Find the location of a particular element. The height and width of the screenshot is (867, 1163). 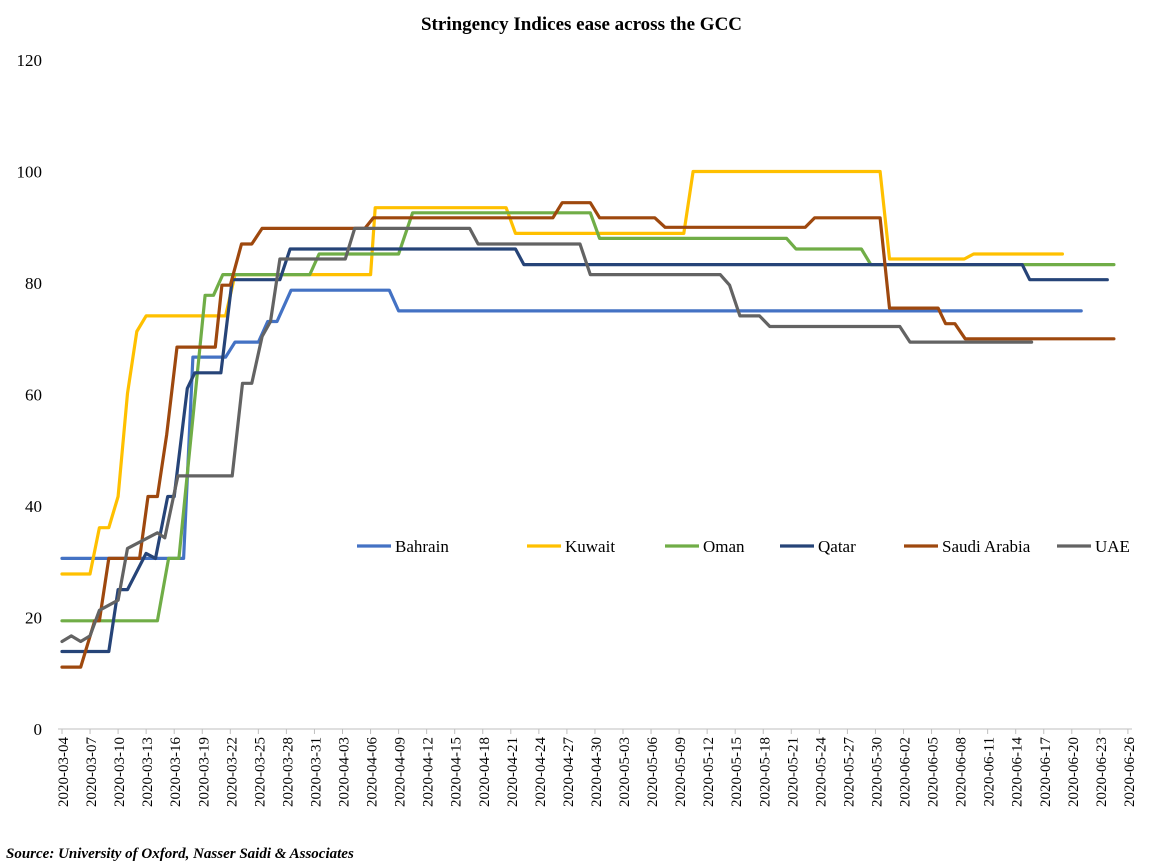

x-tick-label: 2020-06-17 is located at coordinates (1046, 772).